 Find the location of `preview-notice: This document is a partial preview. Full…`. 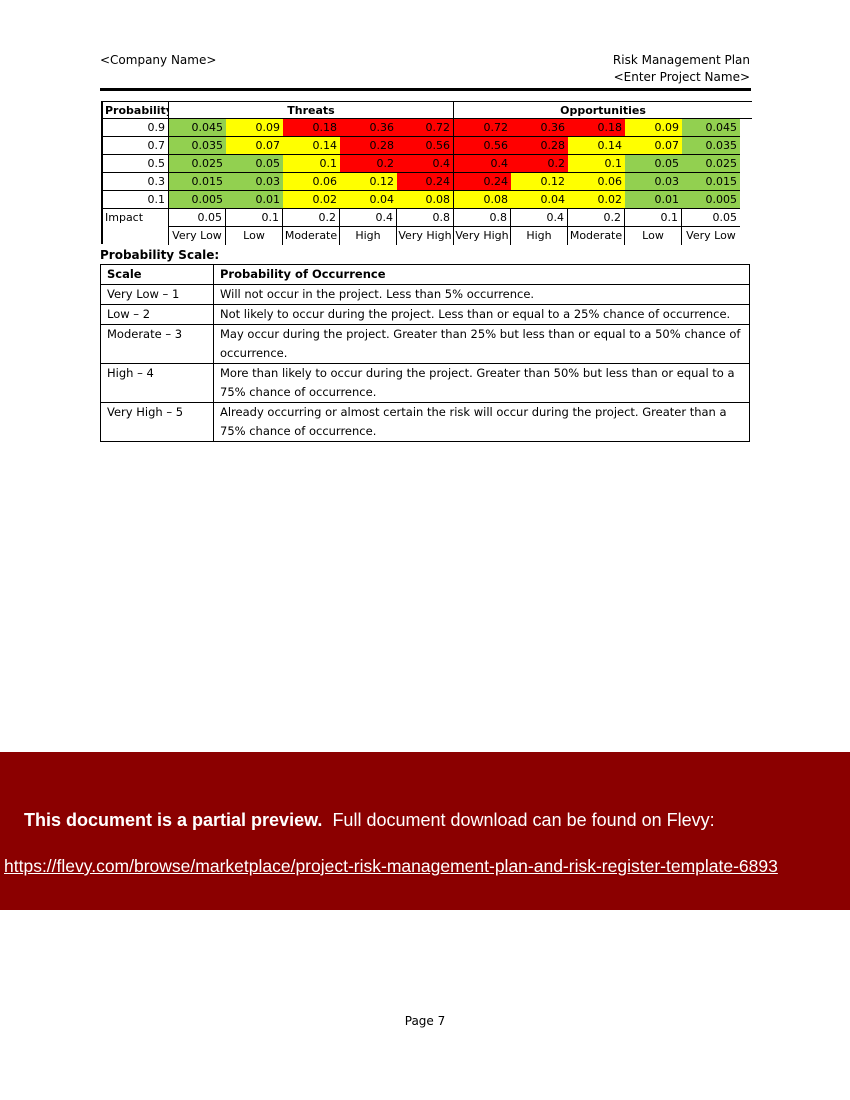

preview-notice: This document is a partial preview. Full… is located at coordinates (369, 820).